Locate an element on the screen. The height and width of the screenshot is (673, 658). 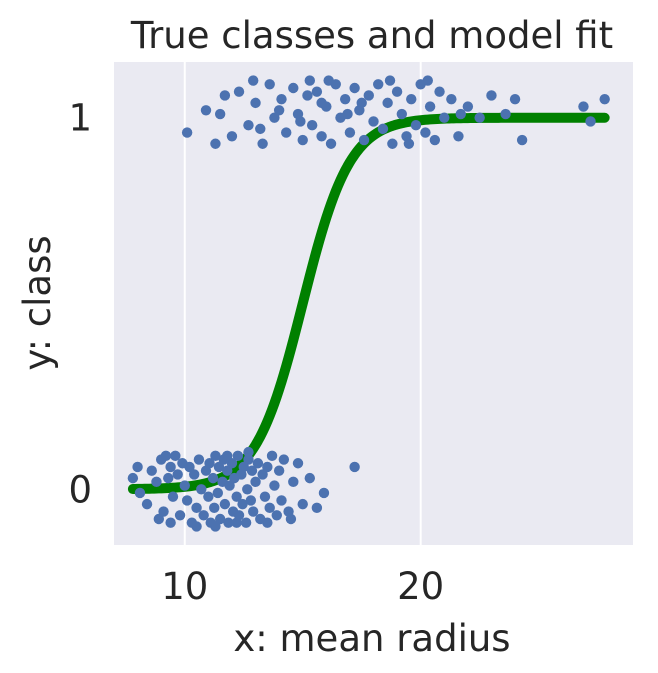
y-axis-label: y: class is located at coordinates (37, 302).